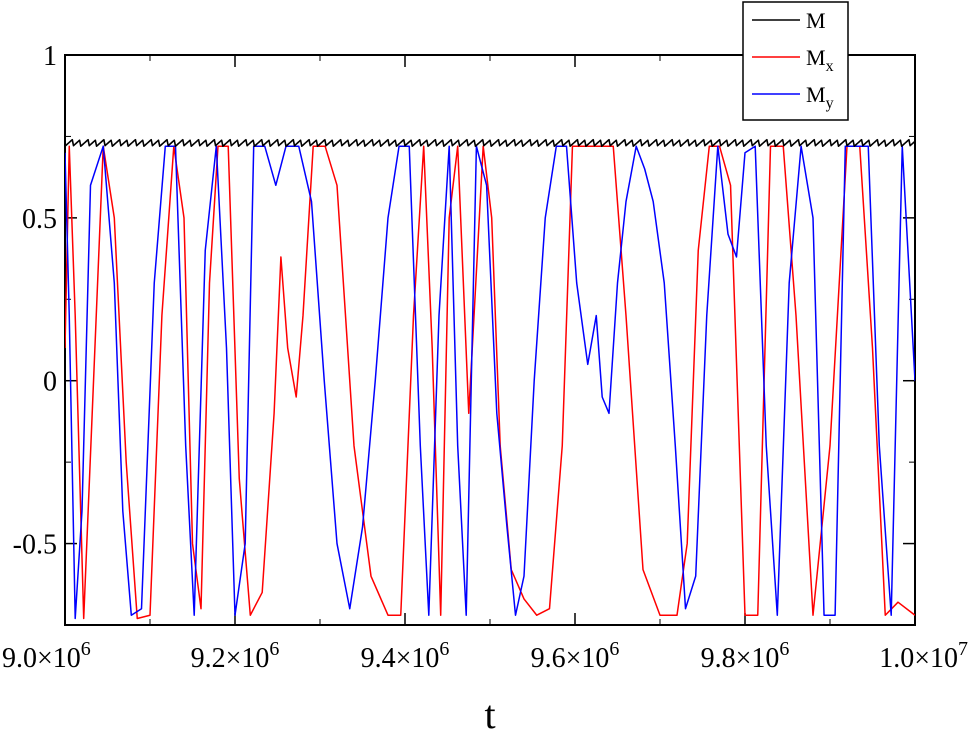 This screenshot has width=972, height=738. What do you see at coordinates (46, 656) in the screenshot?
I see `x-tick-label: 9.0×10⁶` at bounding box center [46, 656].